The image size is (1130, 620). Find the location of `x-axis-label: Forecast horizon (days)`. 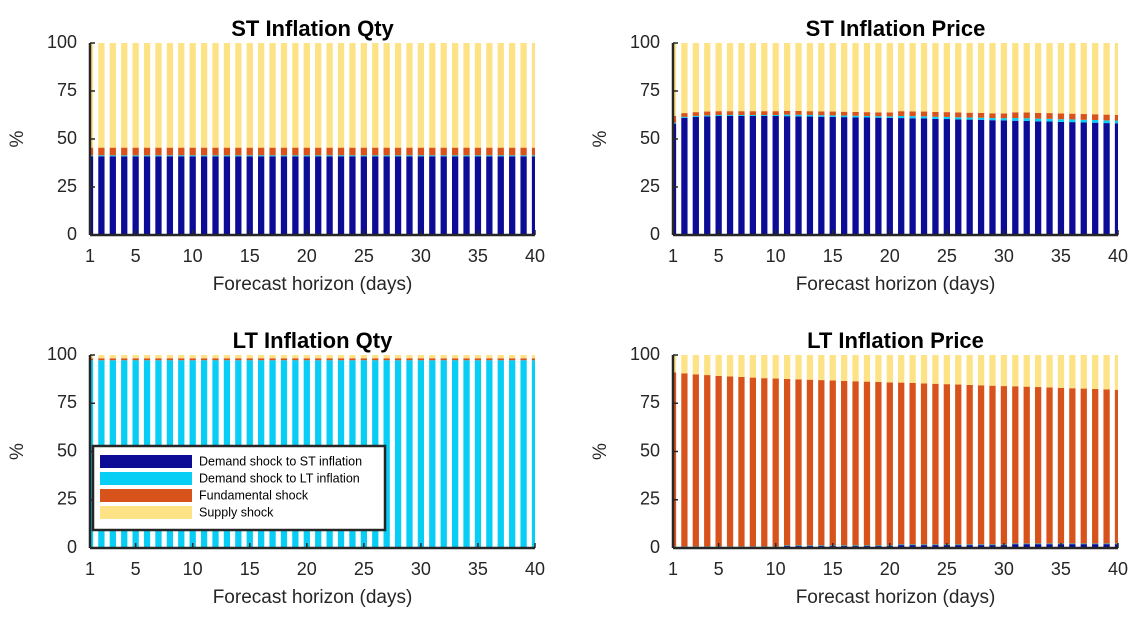

x-axis-label: Forecast horizon (days) is located at coordinates (896, 597).